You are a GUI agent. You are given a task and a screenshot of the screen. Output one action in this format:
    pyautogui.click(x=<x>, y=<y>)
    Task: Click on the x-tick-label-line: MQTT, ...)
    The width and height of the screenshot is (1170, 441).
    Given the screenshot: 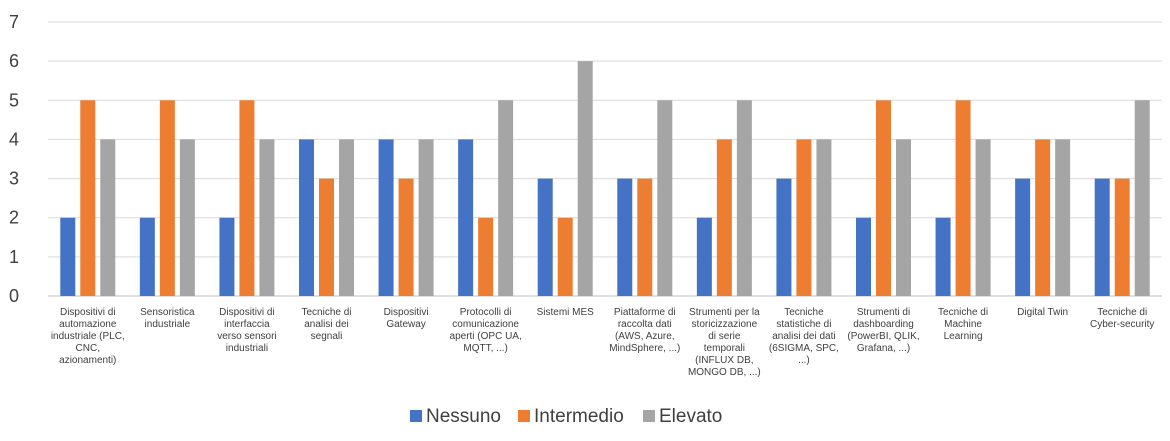 What is the action you would take?
    pyautogui.click(x=485, y=348)
    